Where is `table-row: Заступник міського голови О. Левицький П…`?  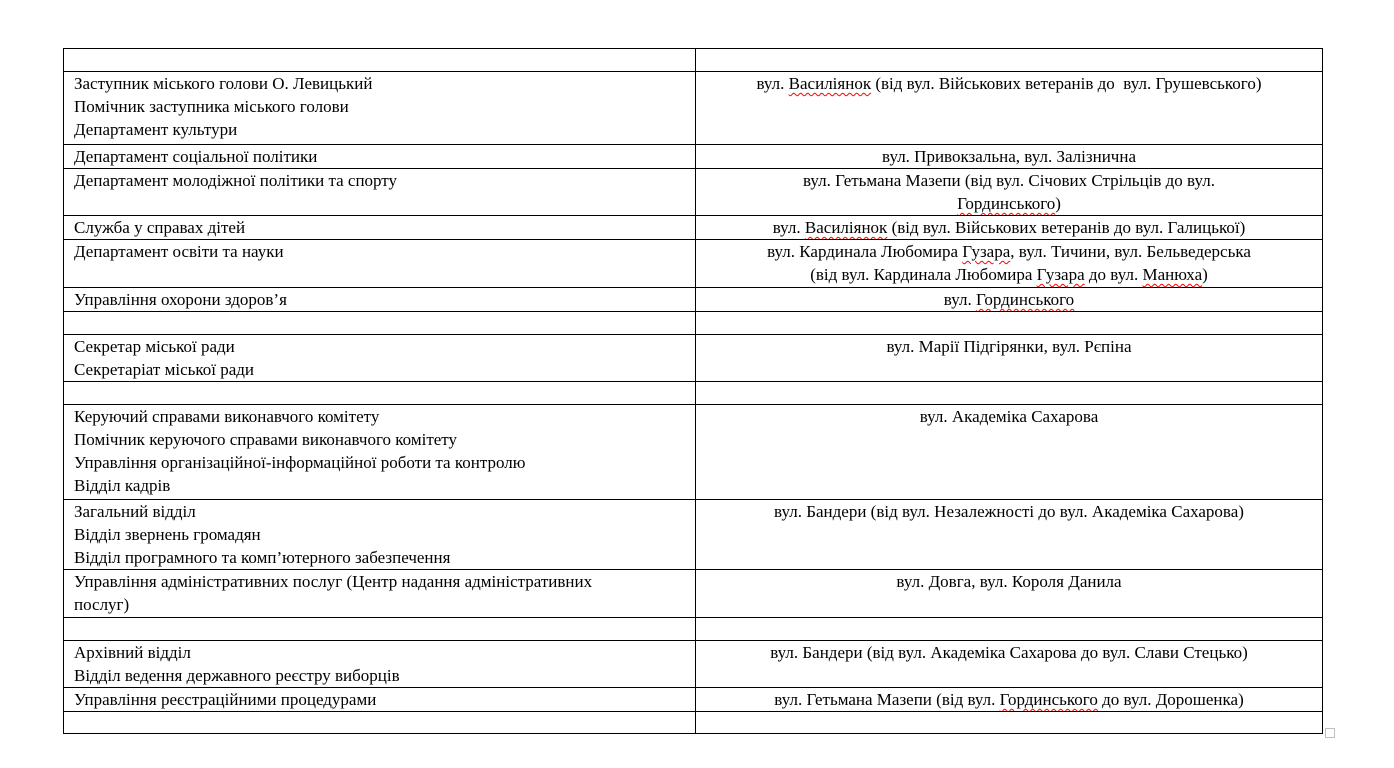
table-row: Заступник міського голови О. Левицький П… is located at coordinates (693, 108).